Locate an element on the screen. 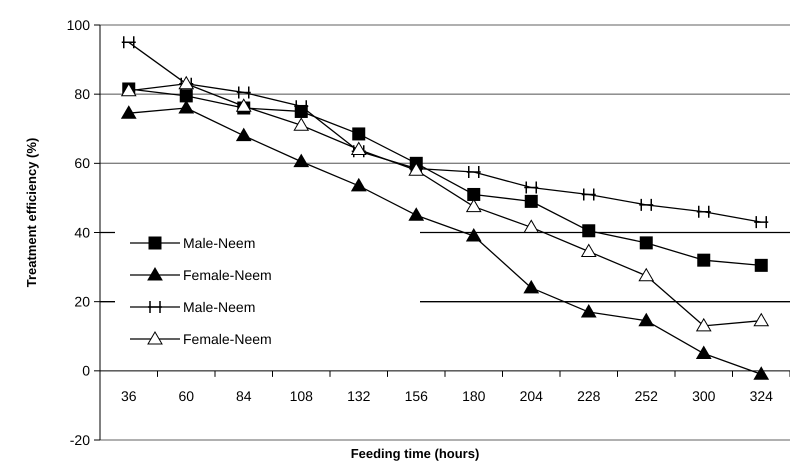 The image size is (790, 466). x-tick-label: 228 is located at coordinates (589, 396).